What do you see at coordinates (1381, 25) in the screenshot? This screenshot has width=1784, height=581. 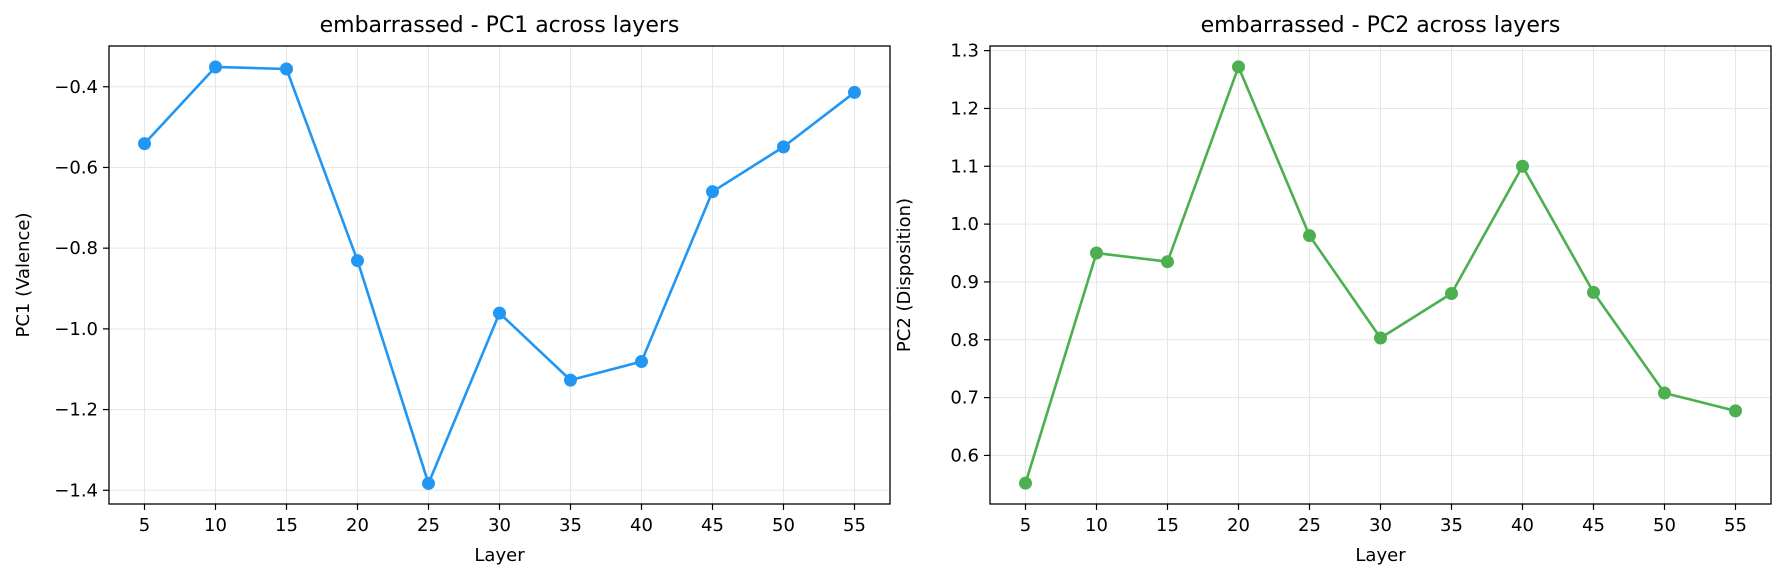 I see `chart-title: embarrassed - PC2 across layers` at bounding box center [1381, 25].